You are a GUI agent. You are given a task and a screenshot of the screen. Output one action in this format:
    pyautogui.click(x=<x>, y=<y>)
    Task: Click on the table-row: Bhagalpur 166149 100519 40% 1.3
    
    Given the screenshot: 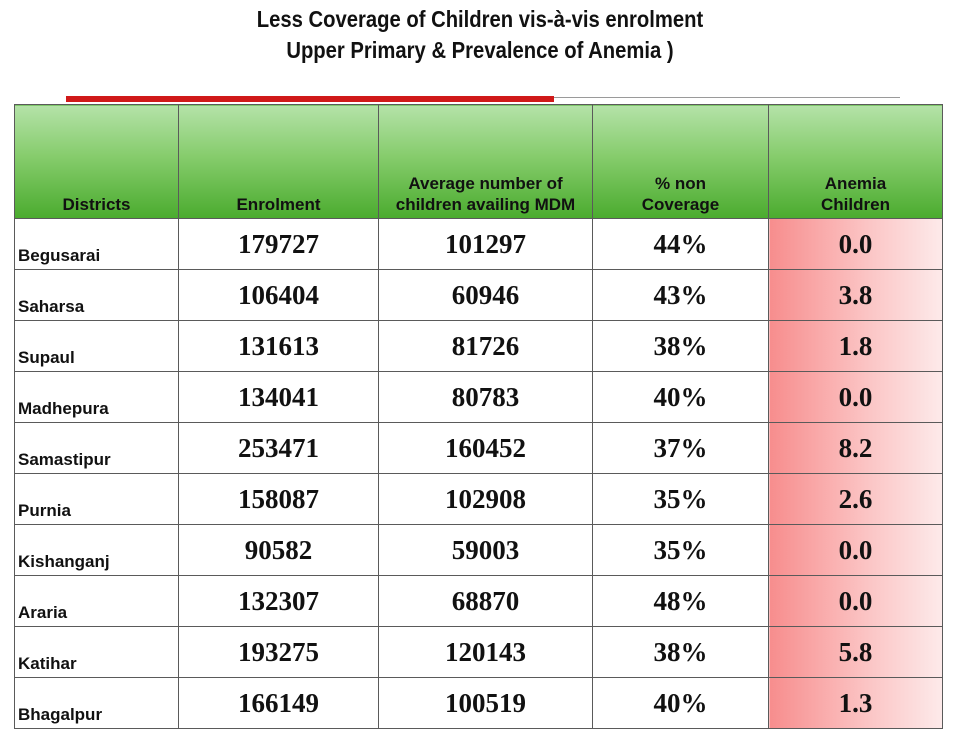 What is the action you would take?
    pyautogui.click(x=478, y=703)
    